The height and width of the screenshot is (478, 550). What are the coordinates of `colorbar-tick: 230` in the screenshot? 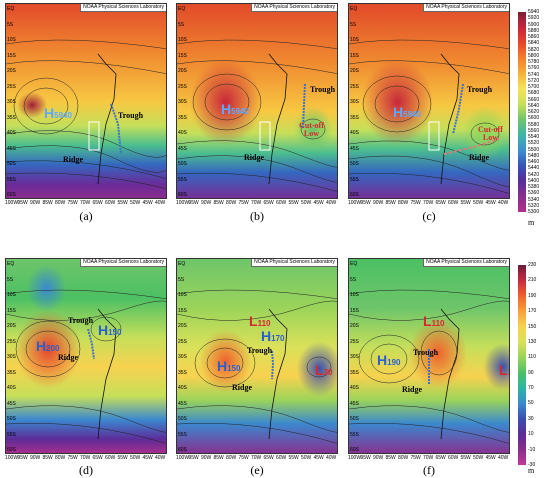 It's located at (532, 265).